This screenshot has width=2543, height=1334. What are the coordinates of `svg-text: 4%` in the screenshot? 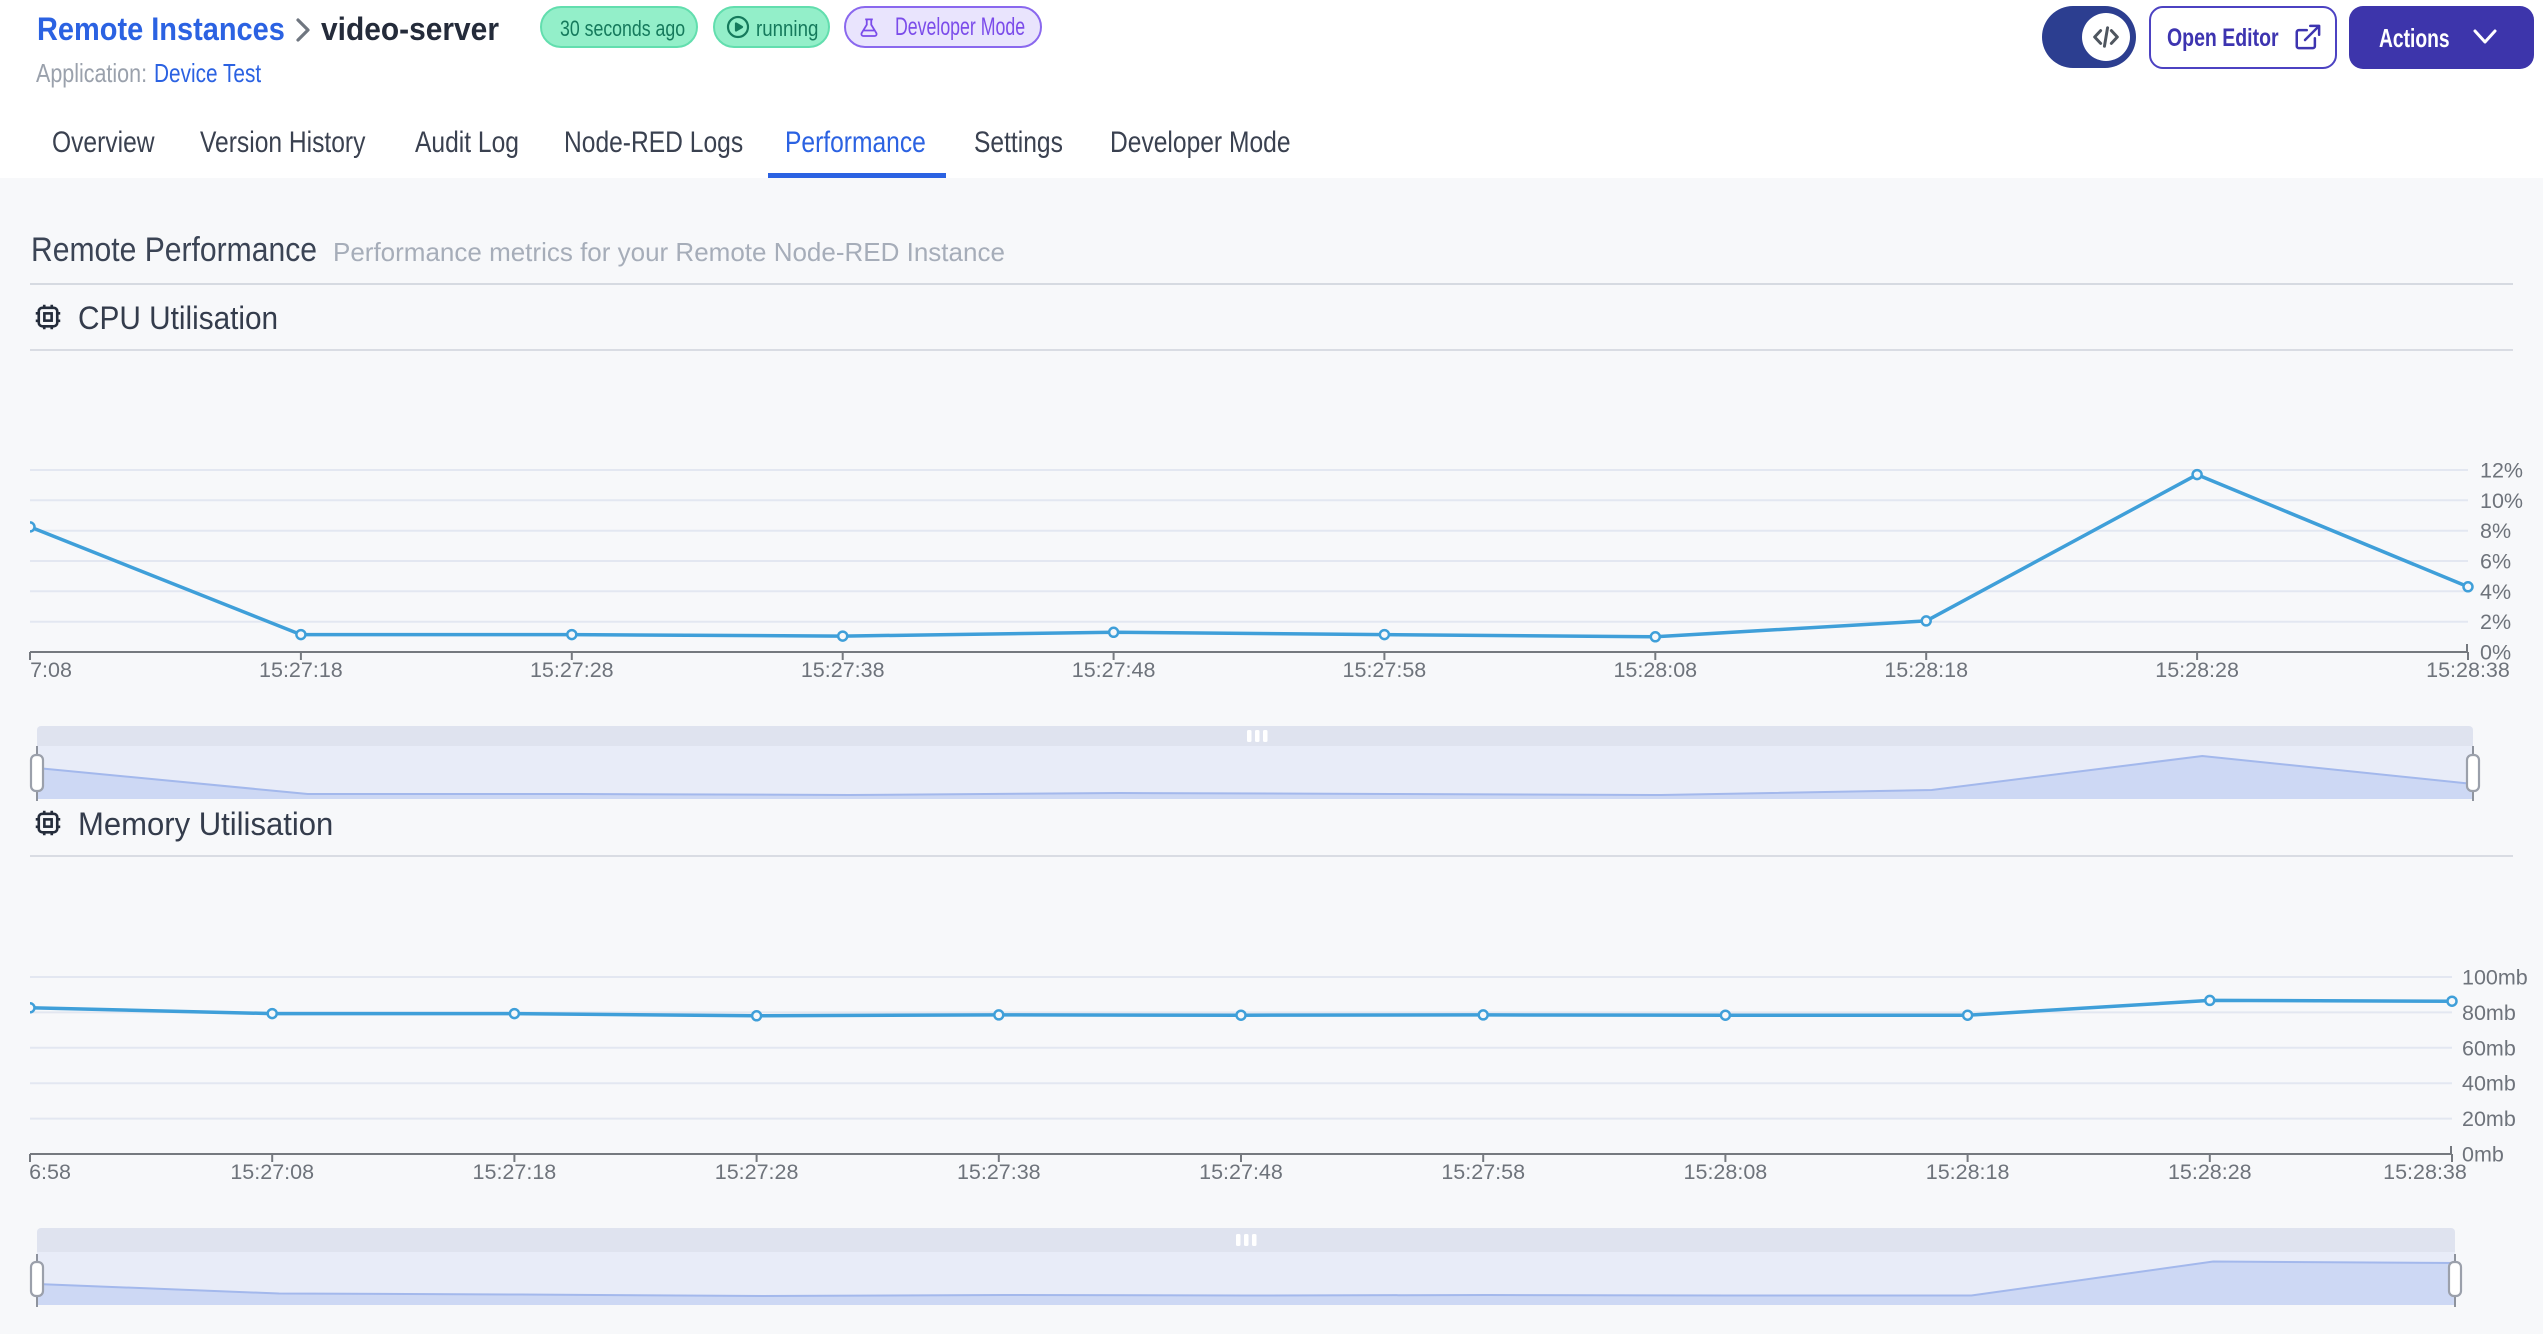 It's located at (2495, 592).